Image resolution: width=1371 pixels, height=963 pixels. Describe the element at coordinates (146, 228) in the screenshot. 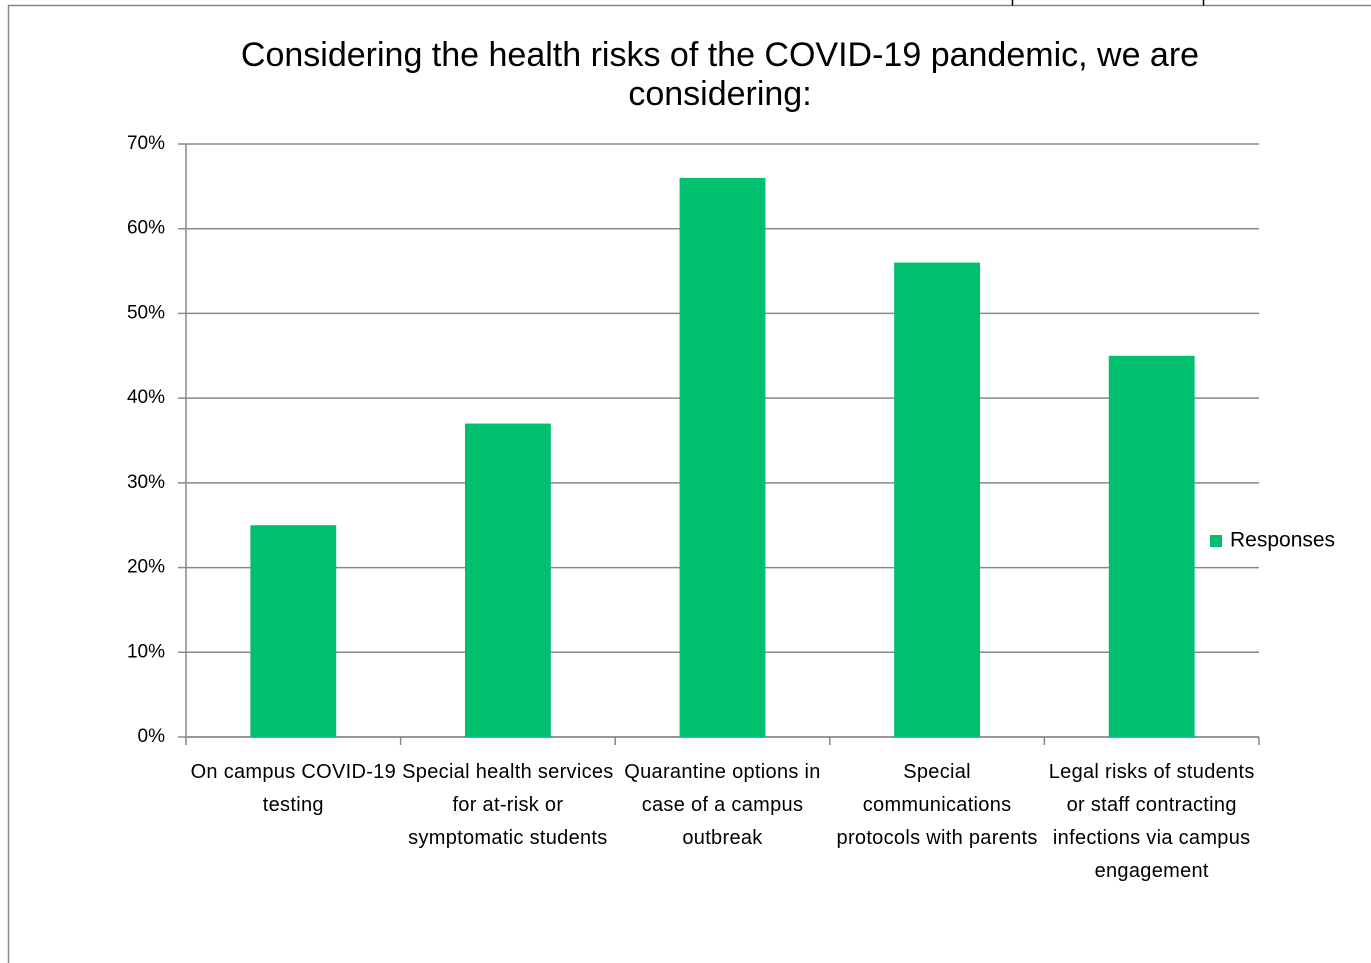

I see `y-tick-label: 60%` at that location.